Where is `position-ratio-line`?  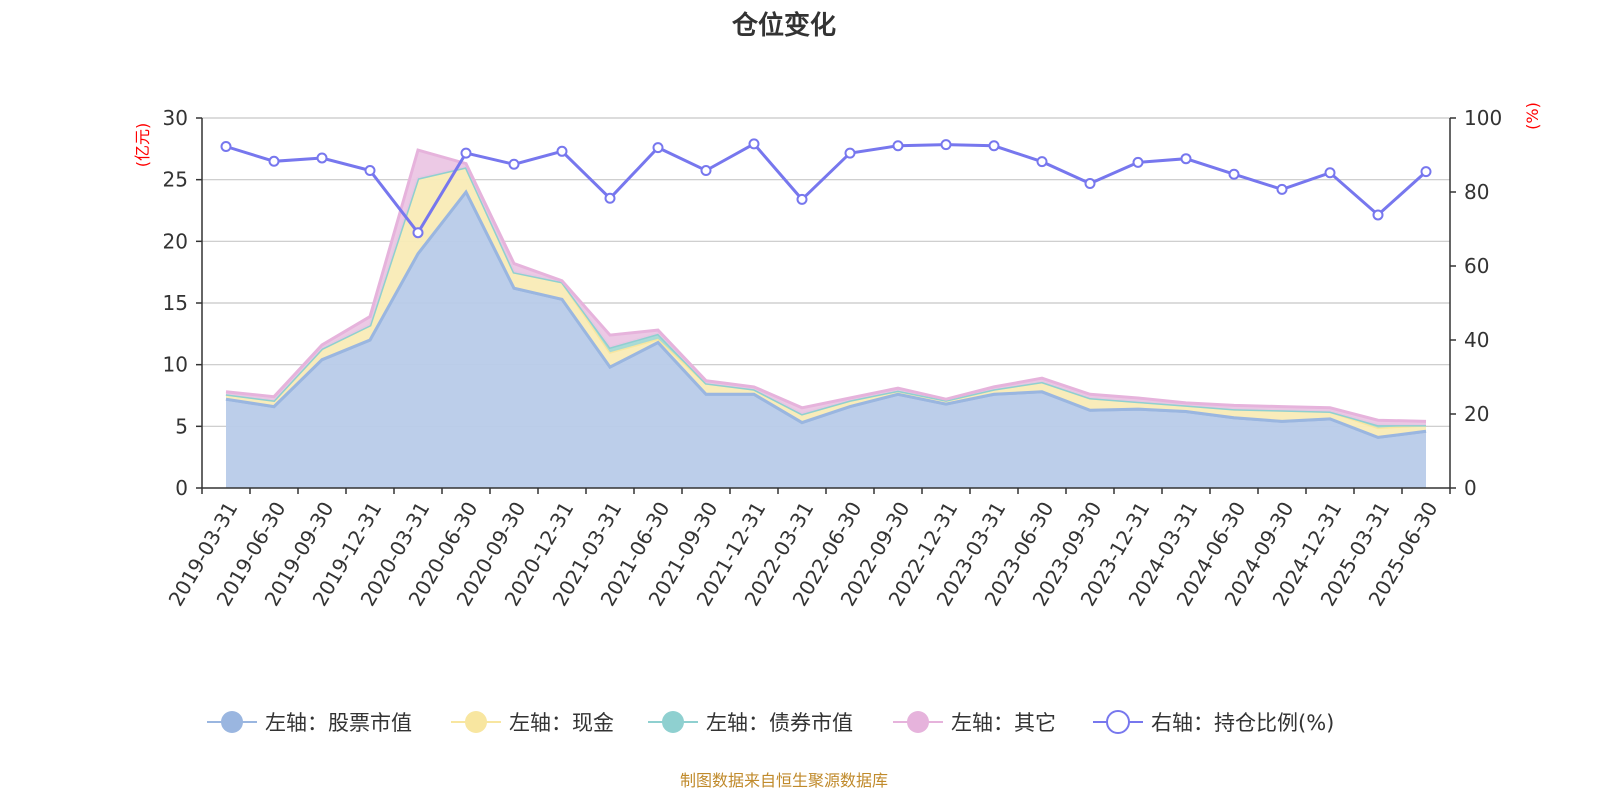
position-ratio-line is located at coordinates (826, 188).